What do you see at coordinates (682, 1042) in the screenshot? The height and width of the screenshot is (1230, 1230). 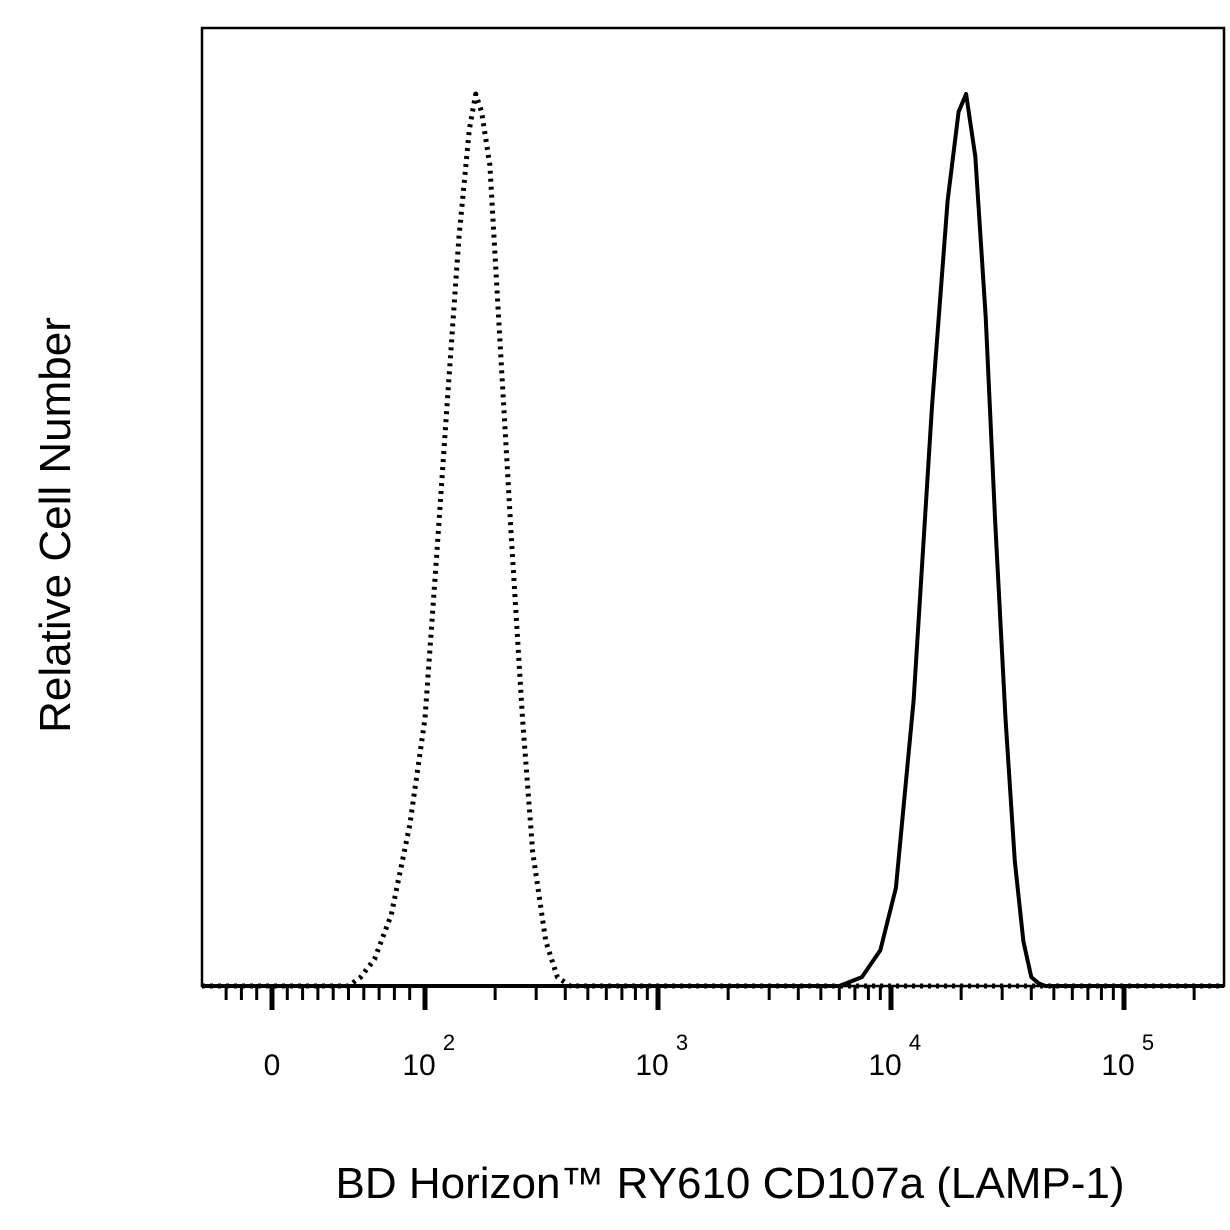 I see `x-tick-exponent: 3` at bounding box center [682, 1042].